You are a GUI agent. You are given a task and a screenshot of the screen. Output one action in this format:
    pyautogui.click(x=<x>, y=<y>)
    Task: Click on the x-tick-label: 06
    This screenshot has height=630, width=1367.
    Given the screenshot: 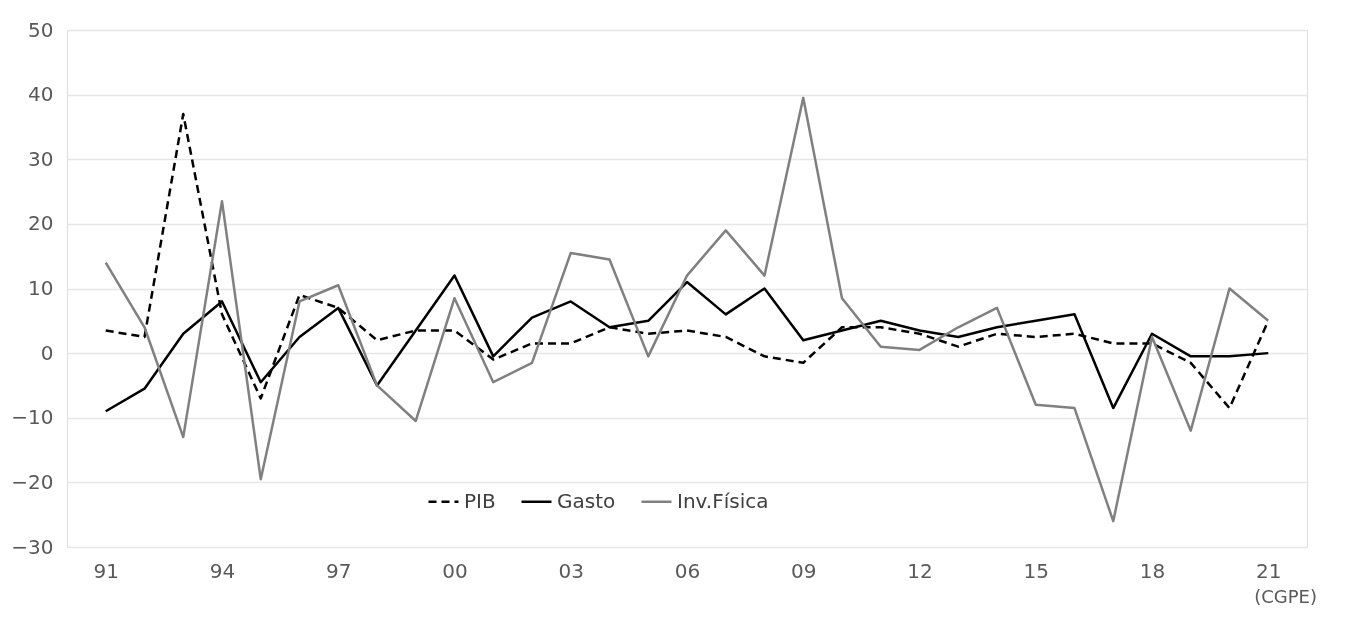 What is the action you would take?
    pyautogui.click(x=687, y=570)
    